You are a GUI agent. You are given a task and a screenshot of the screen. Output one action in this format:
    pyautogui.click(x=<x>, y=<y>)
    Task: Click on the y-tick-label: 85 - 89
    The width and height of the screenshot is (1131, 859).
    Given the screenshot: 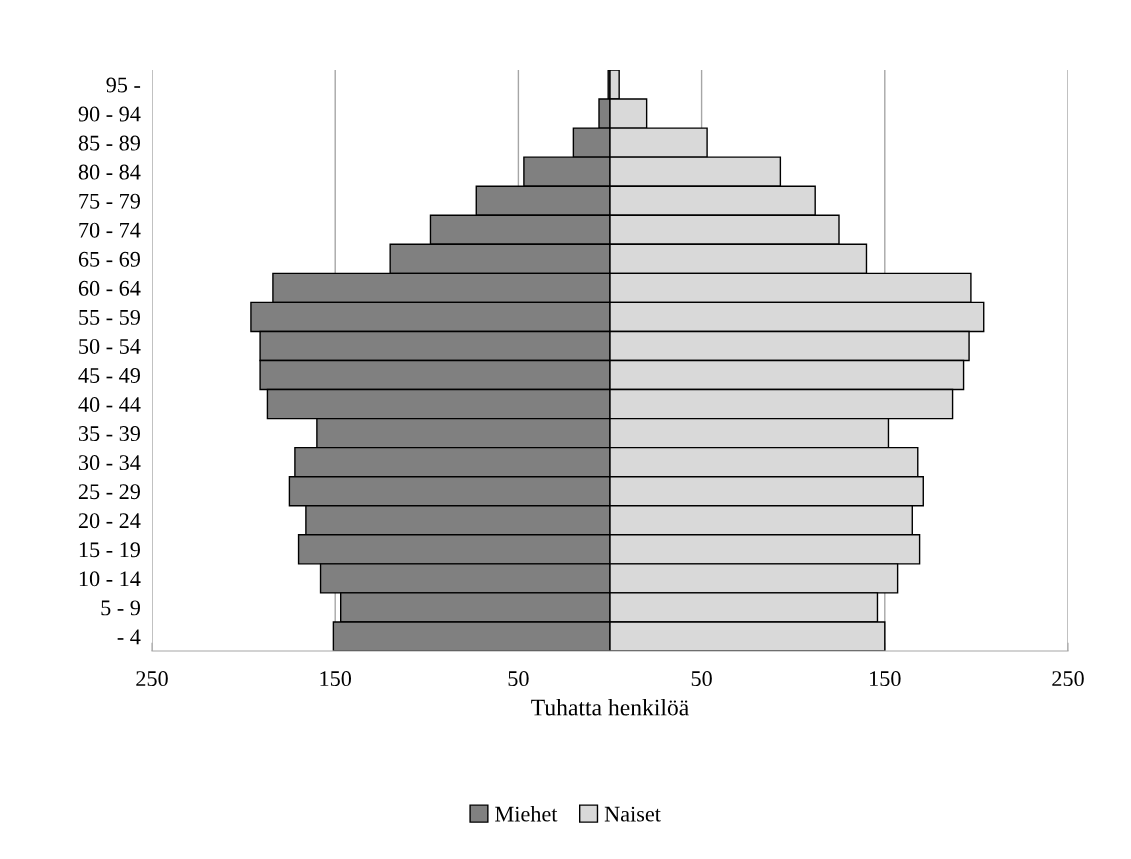 What is the action you would take?
    pyautogui.click(x=109, y=143)
    